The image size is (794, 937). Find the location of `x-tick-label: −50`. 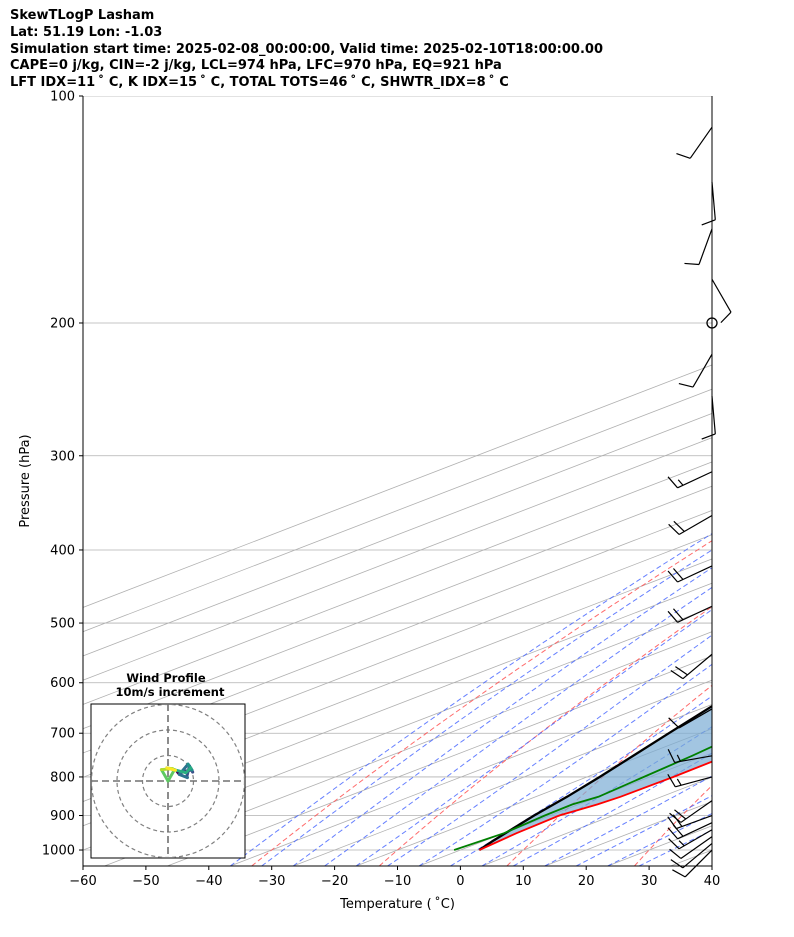

x-tick-label: −50 is located at coordinates (145, 881).